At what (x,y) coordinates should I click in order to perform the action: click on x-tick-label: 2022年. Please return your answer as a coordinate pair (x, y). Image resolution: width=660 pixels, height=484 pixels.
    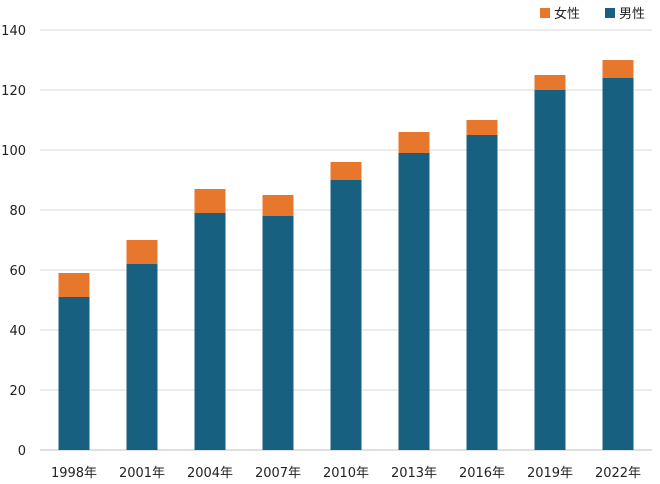
    Looking at the image, I should click on (618, 473).